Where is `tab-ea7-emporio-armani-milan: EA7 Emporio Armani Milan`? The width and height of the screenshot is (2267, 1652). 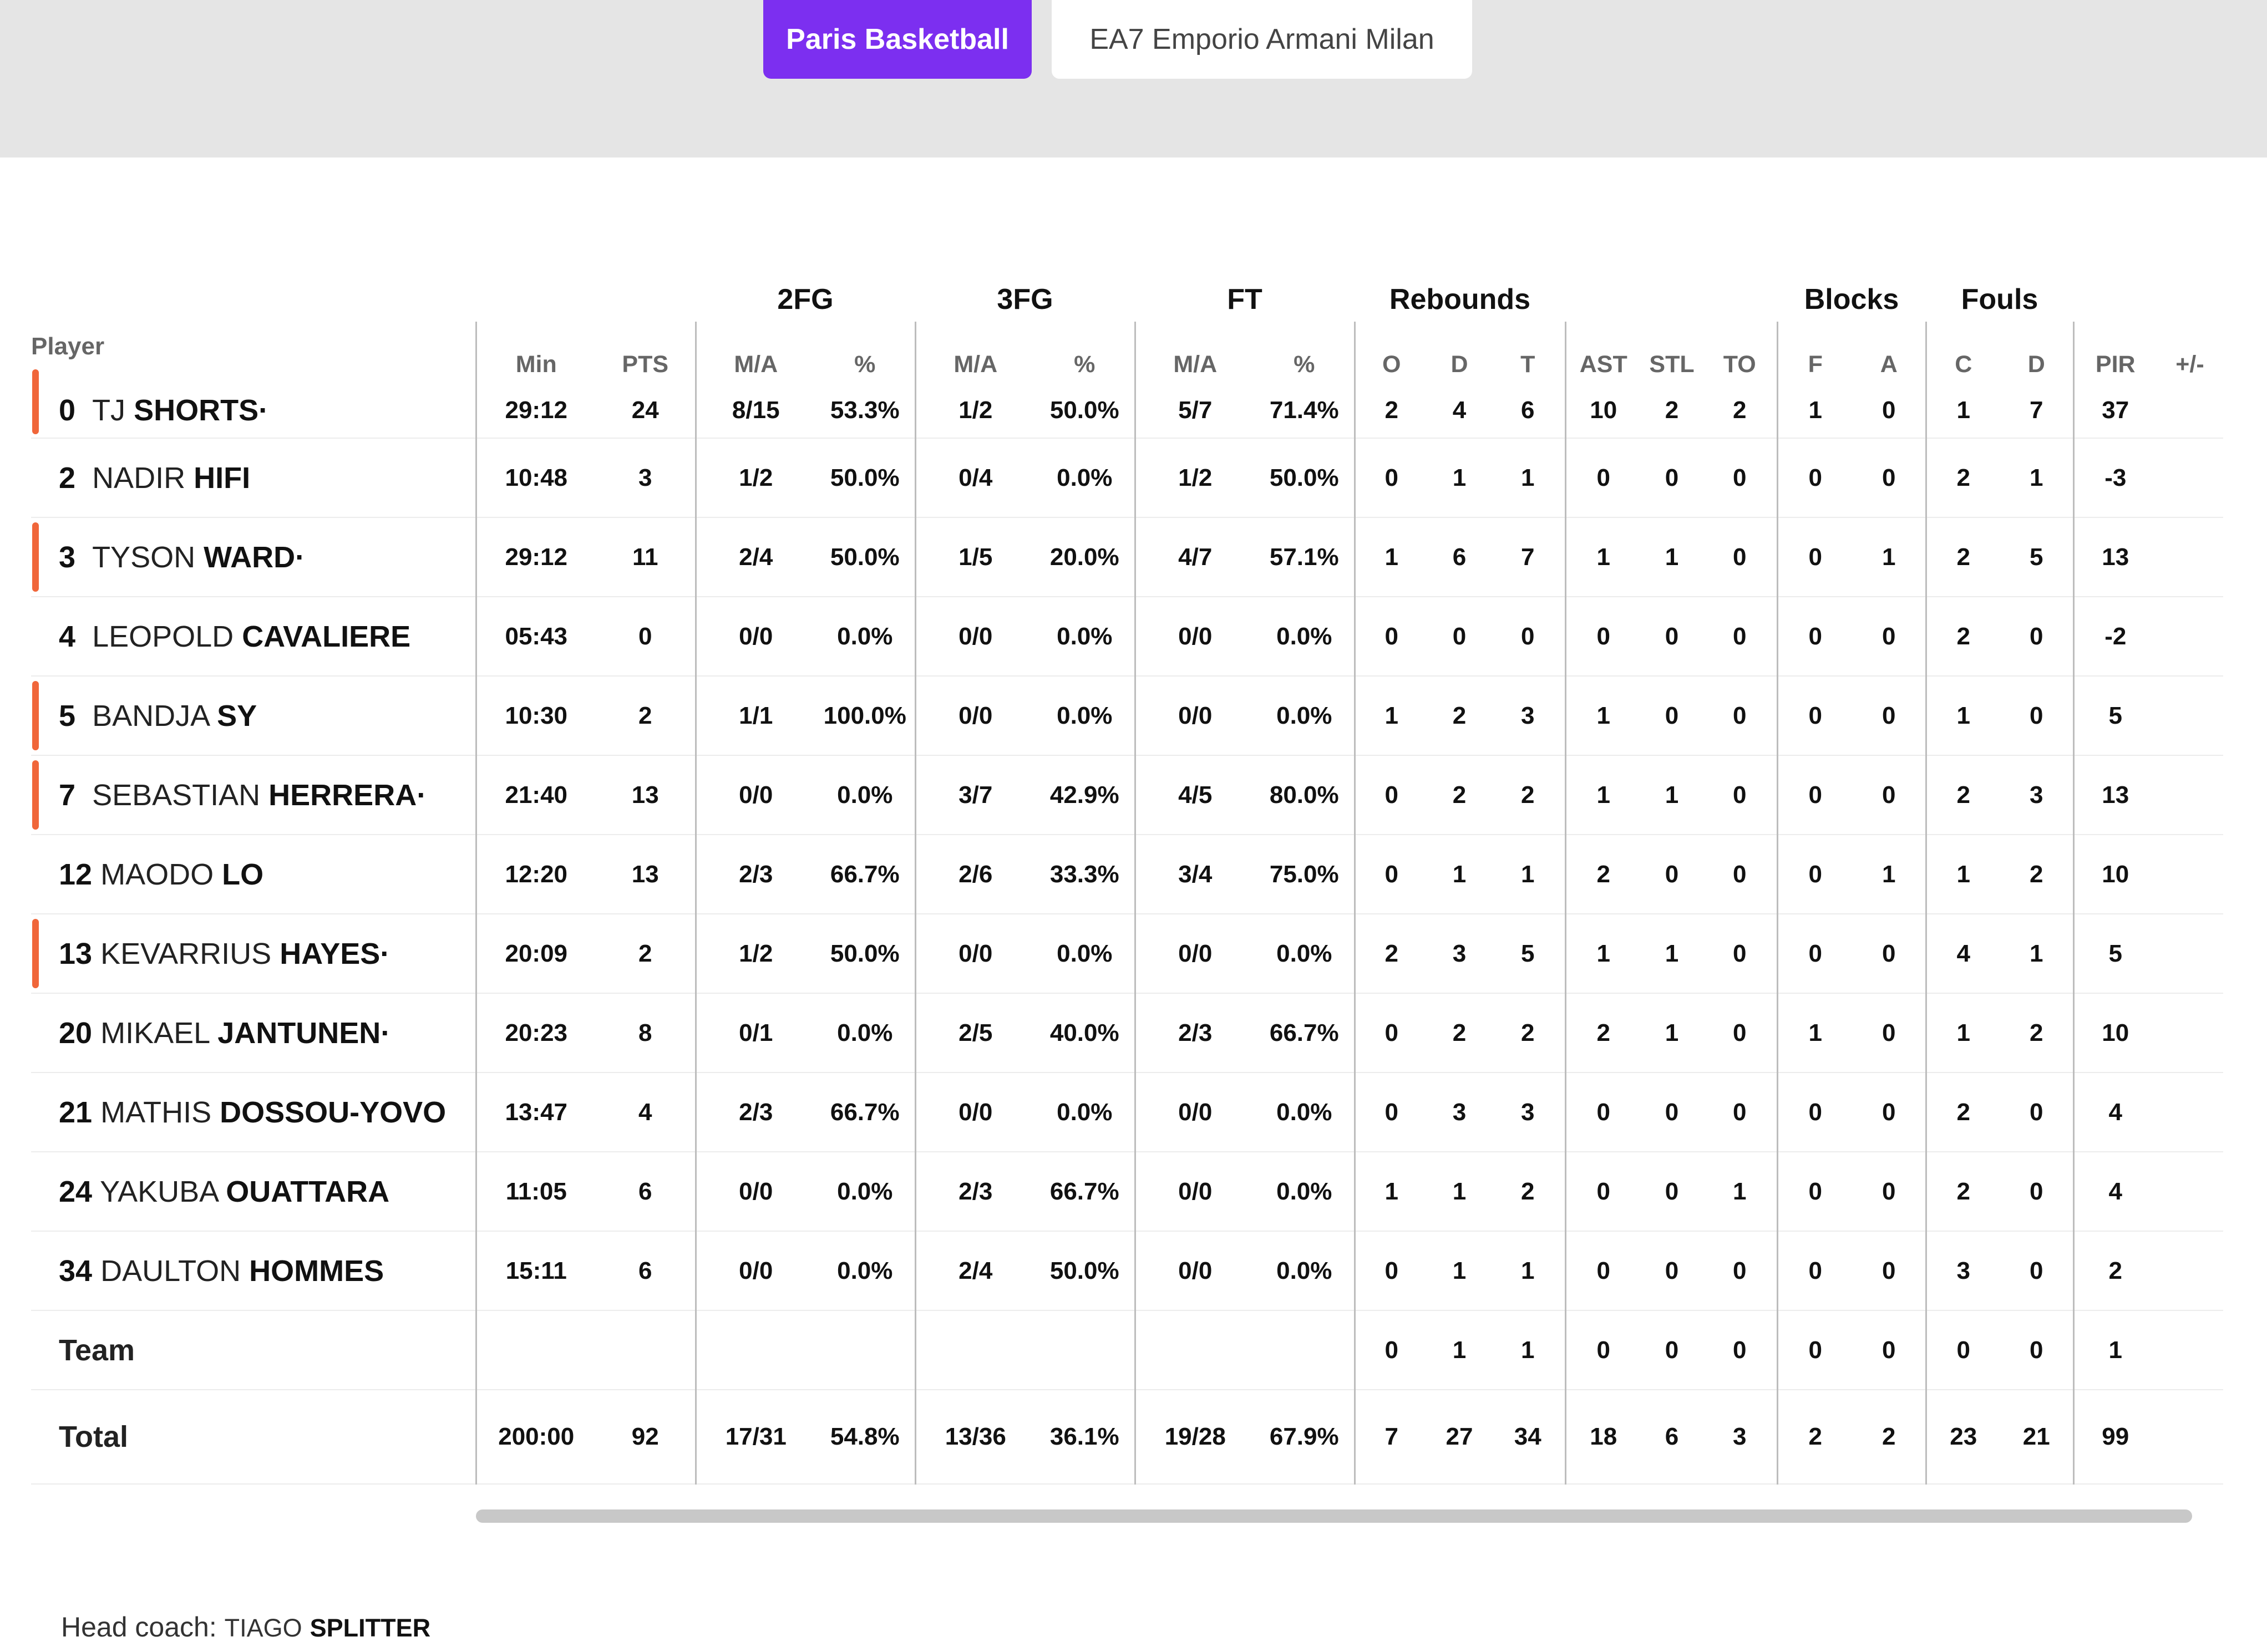
tab-ea7-emporio-armani-milan: EA7 Emporio Armani Milan is located at coordinates (1262, 39).